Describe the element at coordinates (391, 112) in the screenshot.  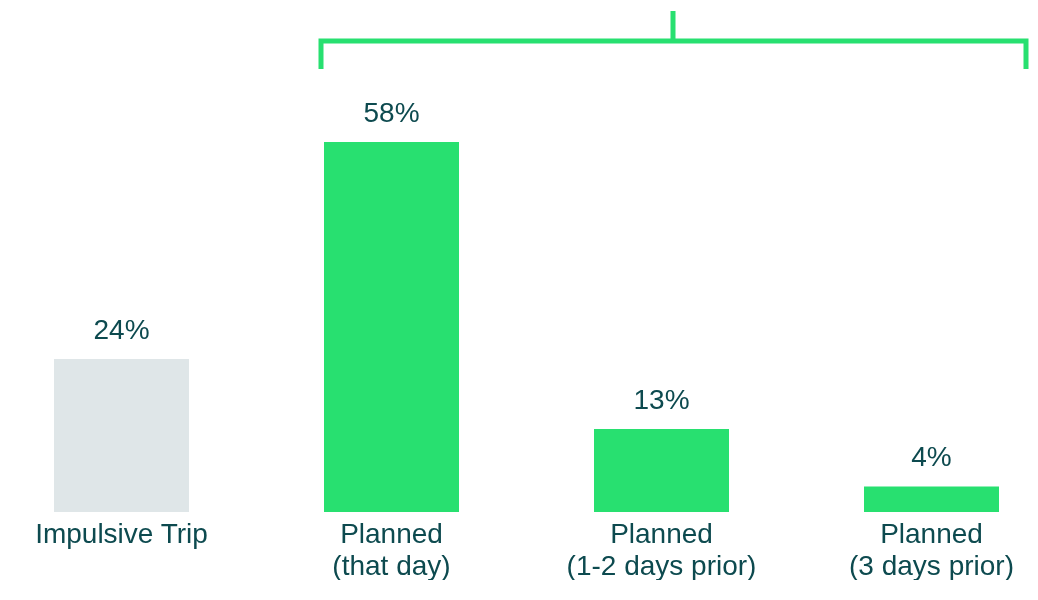
I see `data-label: 58%` at that location.